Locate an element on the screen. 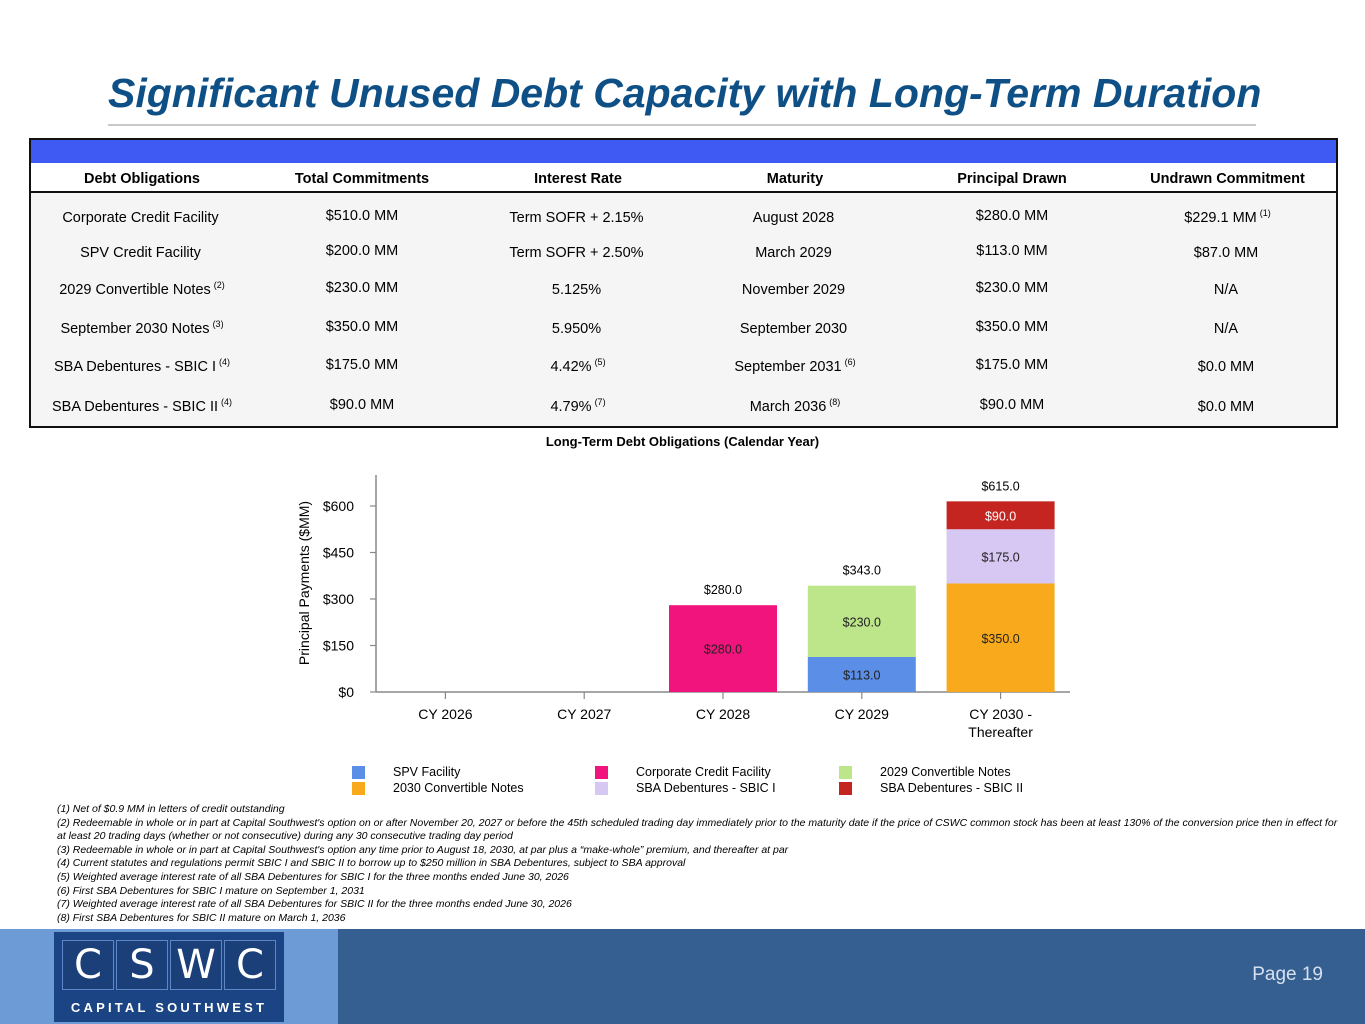  x-tick-label: CY 2029 is located at coordinates (862, 714).